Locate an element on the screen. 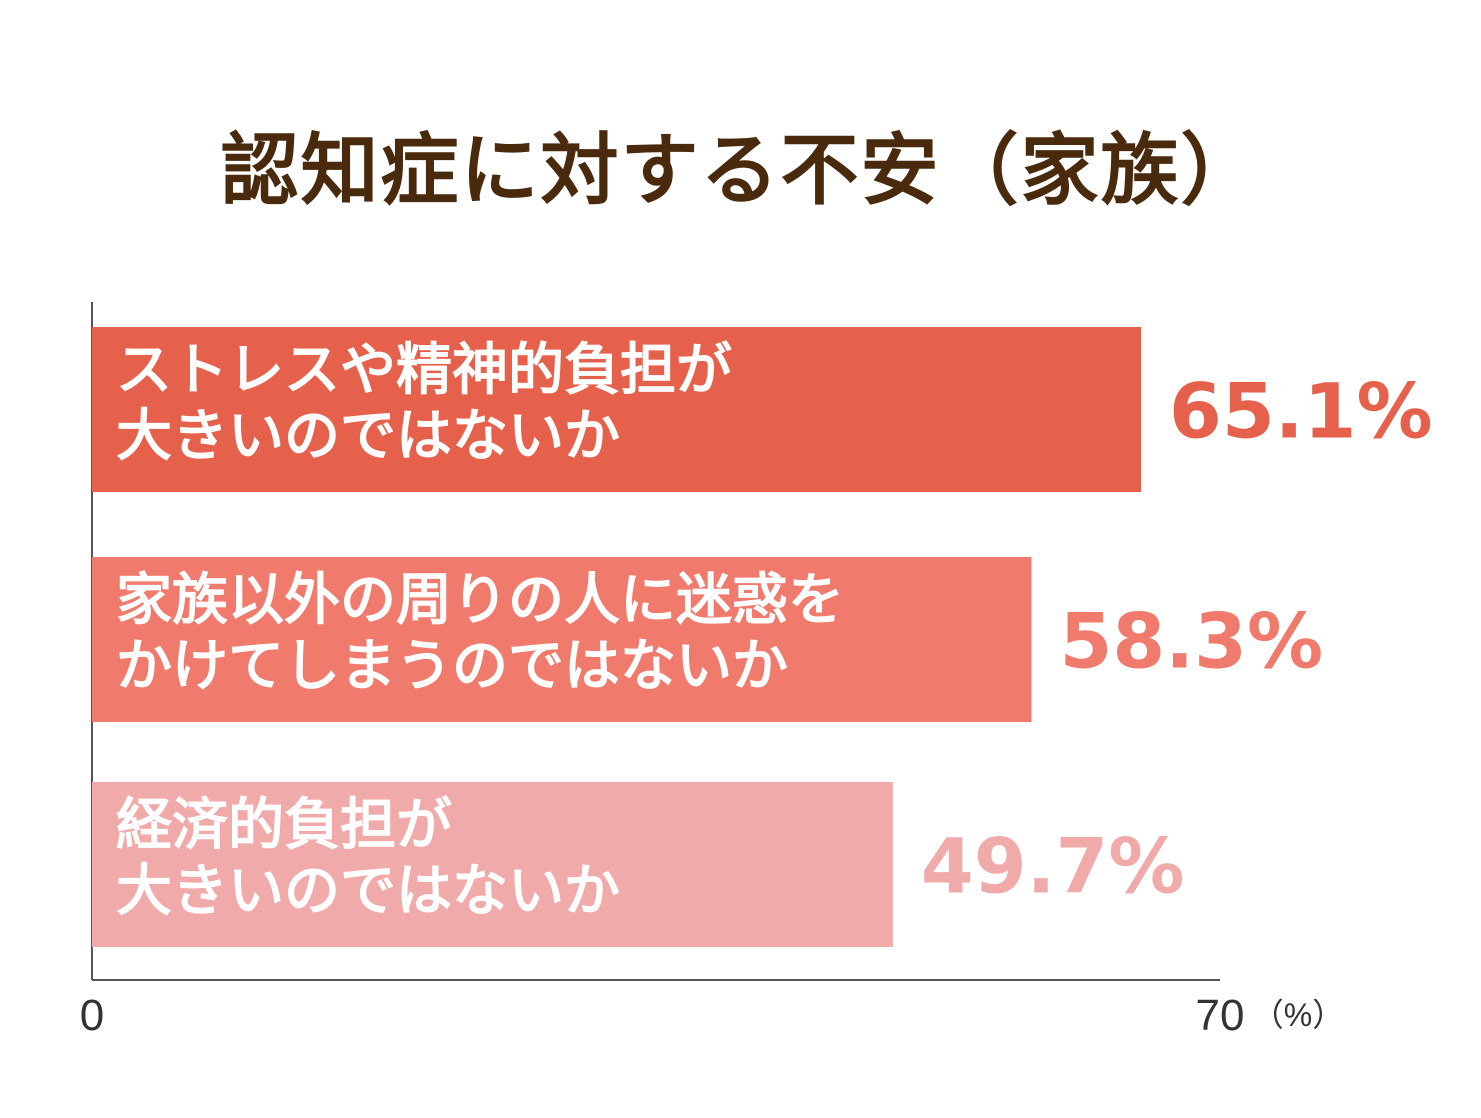 The height and width of the screenshot is (1118, 1481). bar-label-1-line-0: 家族以外の周りの人に迷惑を is located at coordinates (480, 600).